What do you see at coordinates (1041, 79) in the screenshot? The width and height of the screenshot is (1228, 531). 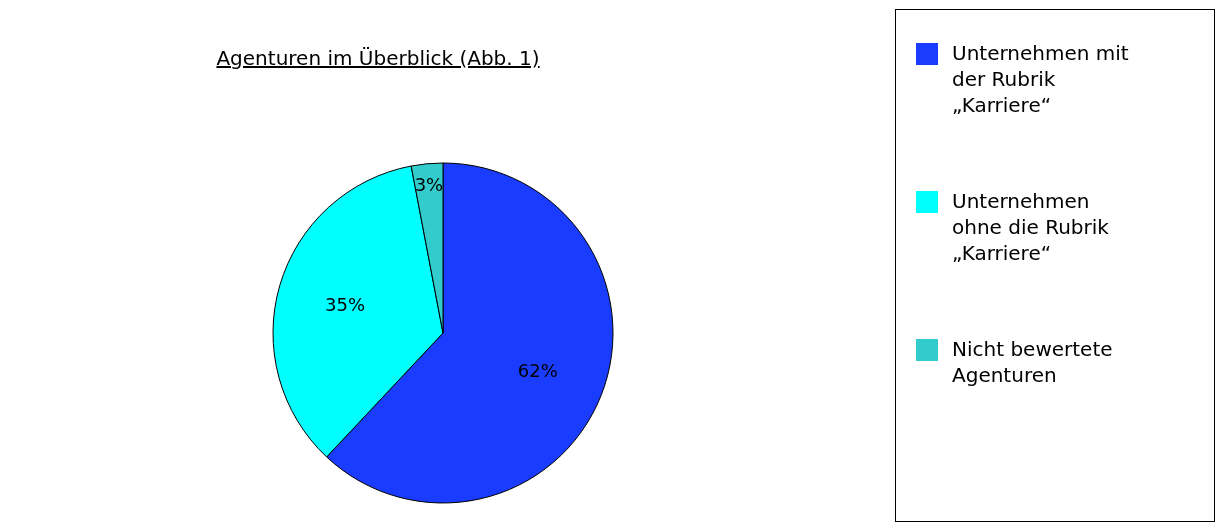 I see `legend-label: Unternehmen mit der Rubrik „Karriere“` at bounding box center [1041, 79].